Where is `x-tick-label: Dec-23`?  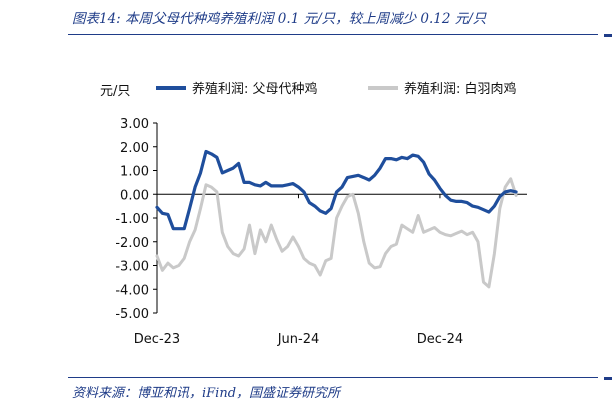 x-tick-label: Dec-23 is located at coordinates (157, 339).